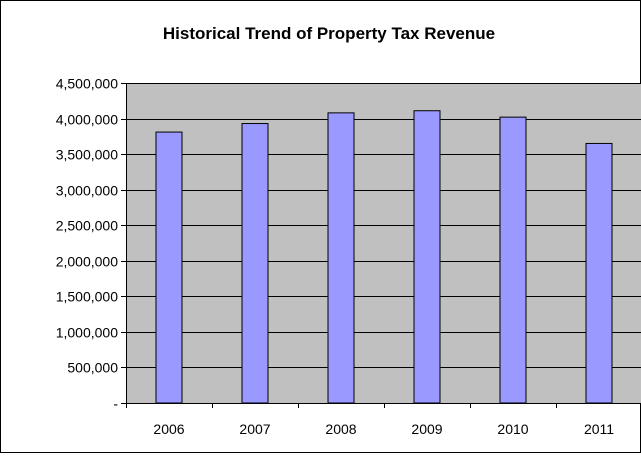  What do you see at coordinates (87, 333) in the screenshot?
I see `y-tick-label: 1,000,000` at bounding box center [87, 333].